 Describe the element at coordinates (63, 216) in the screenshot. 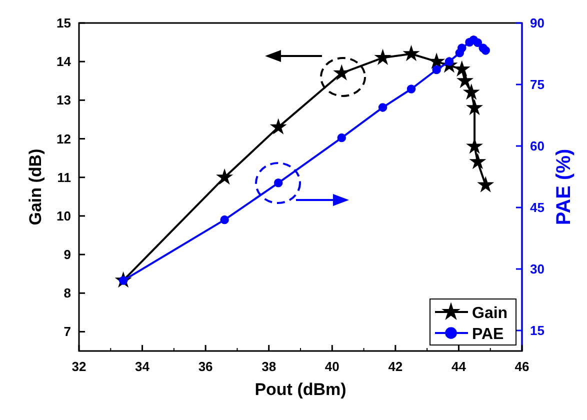

I see `y-tick-label: 10` at that location.